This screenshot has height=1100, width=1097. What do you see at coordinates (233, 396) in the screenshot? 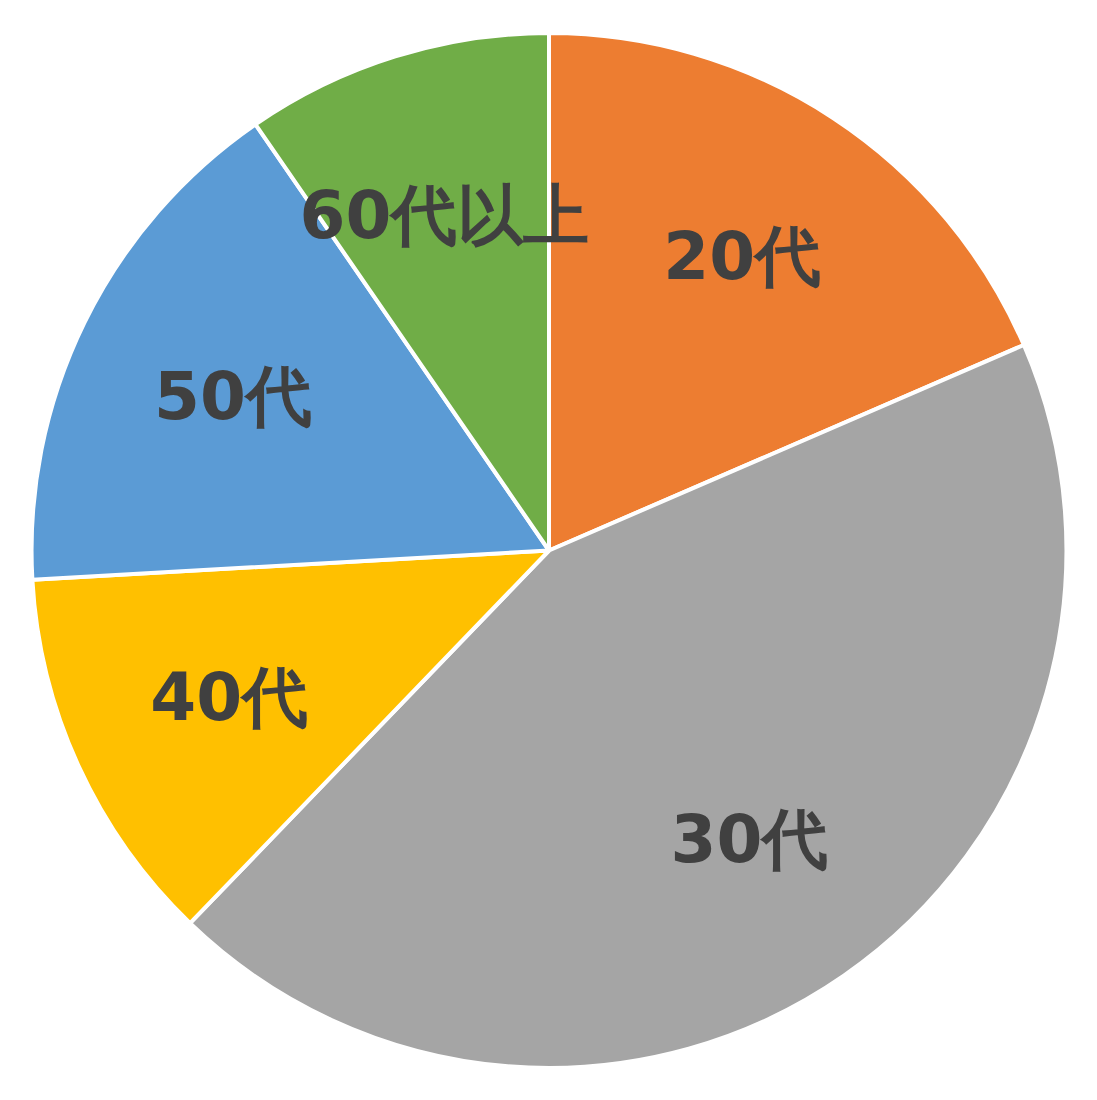
I see `slice-label: 50代` at bounding box center [233, 396].